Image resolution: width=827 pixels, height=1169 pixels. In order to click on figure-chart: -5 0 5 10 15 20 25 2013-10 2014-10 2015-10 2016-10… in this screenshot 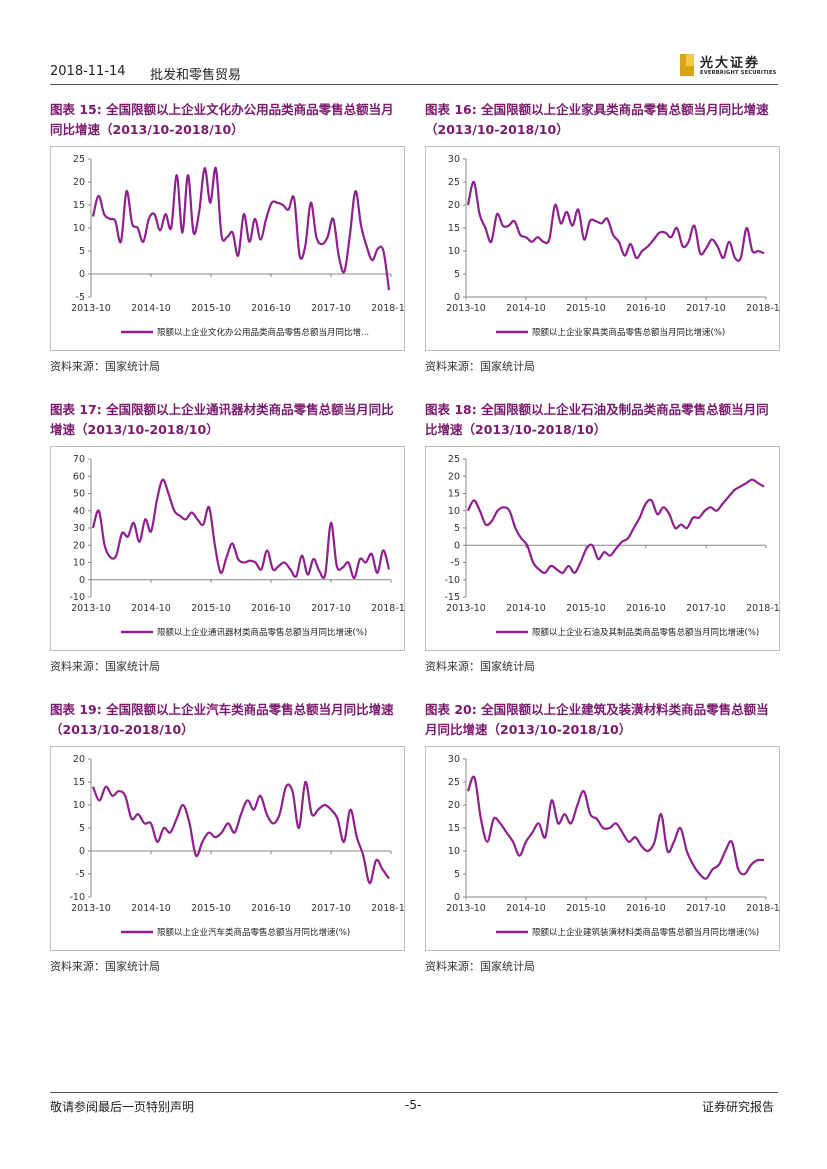, I will do `click(227, 248)`.